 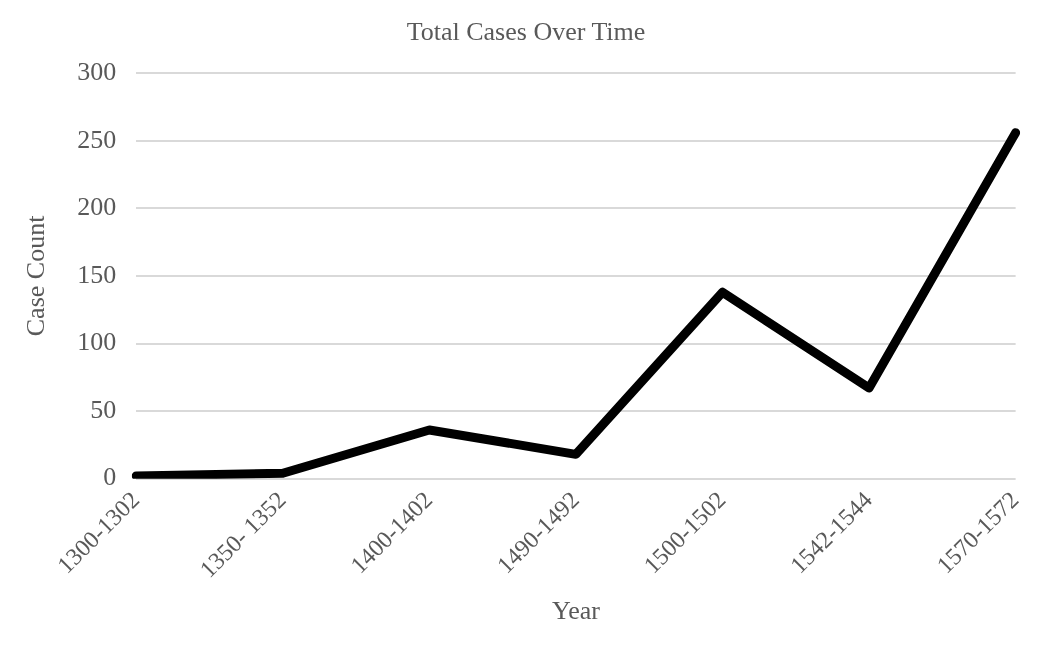 I want to click on y-tick-label: 100, so click(x=97, y=342).